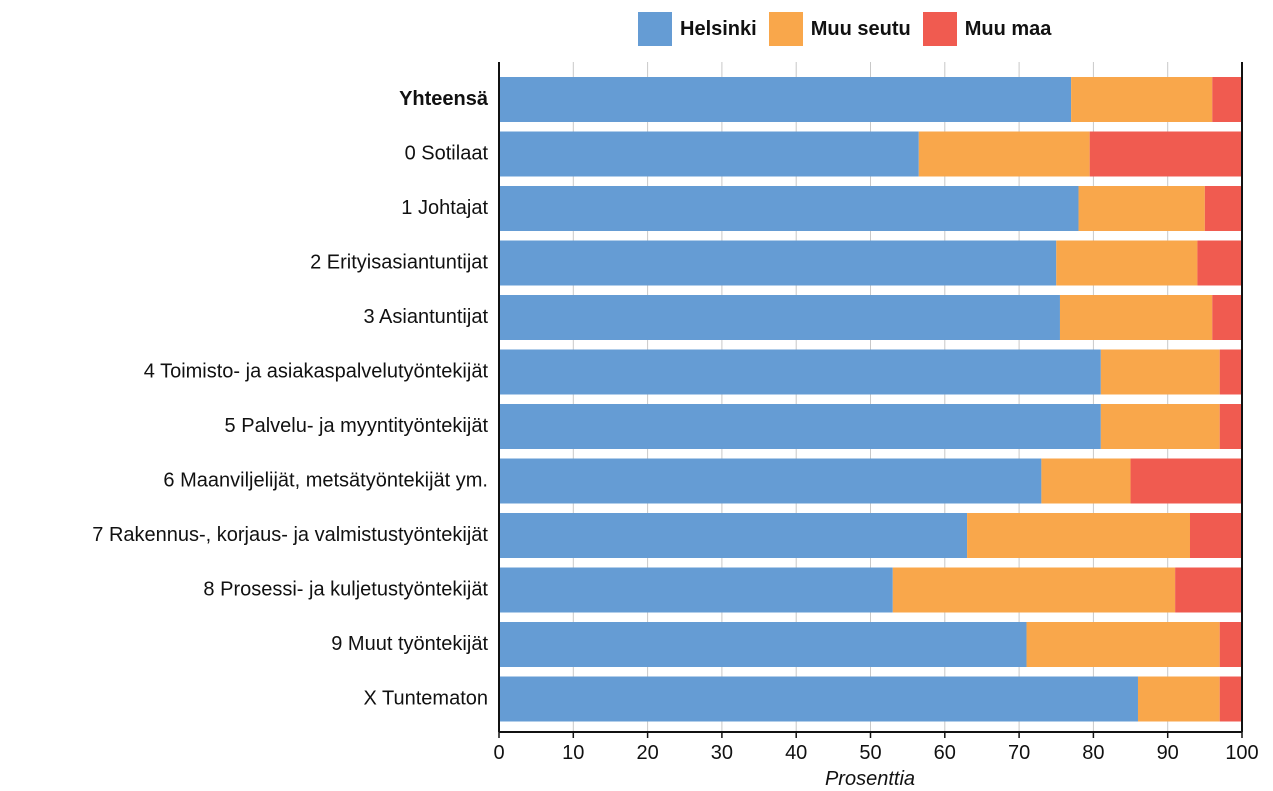 The width and height of the screenshot is (1273, 791). What do you see at coordinates (498, 753) in the screenshot?
I see `x-tick-label-0: 0` at bounding box center [498, 753].